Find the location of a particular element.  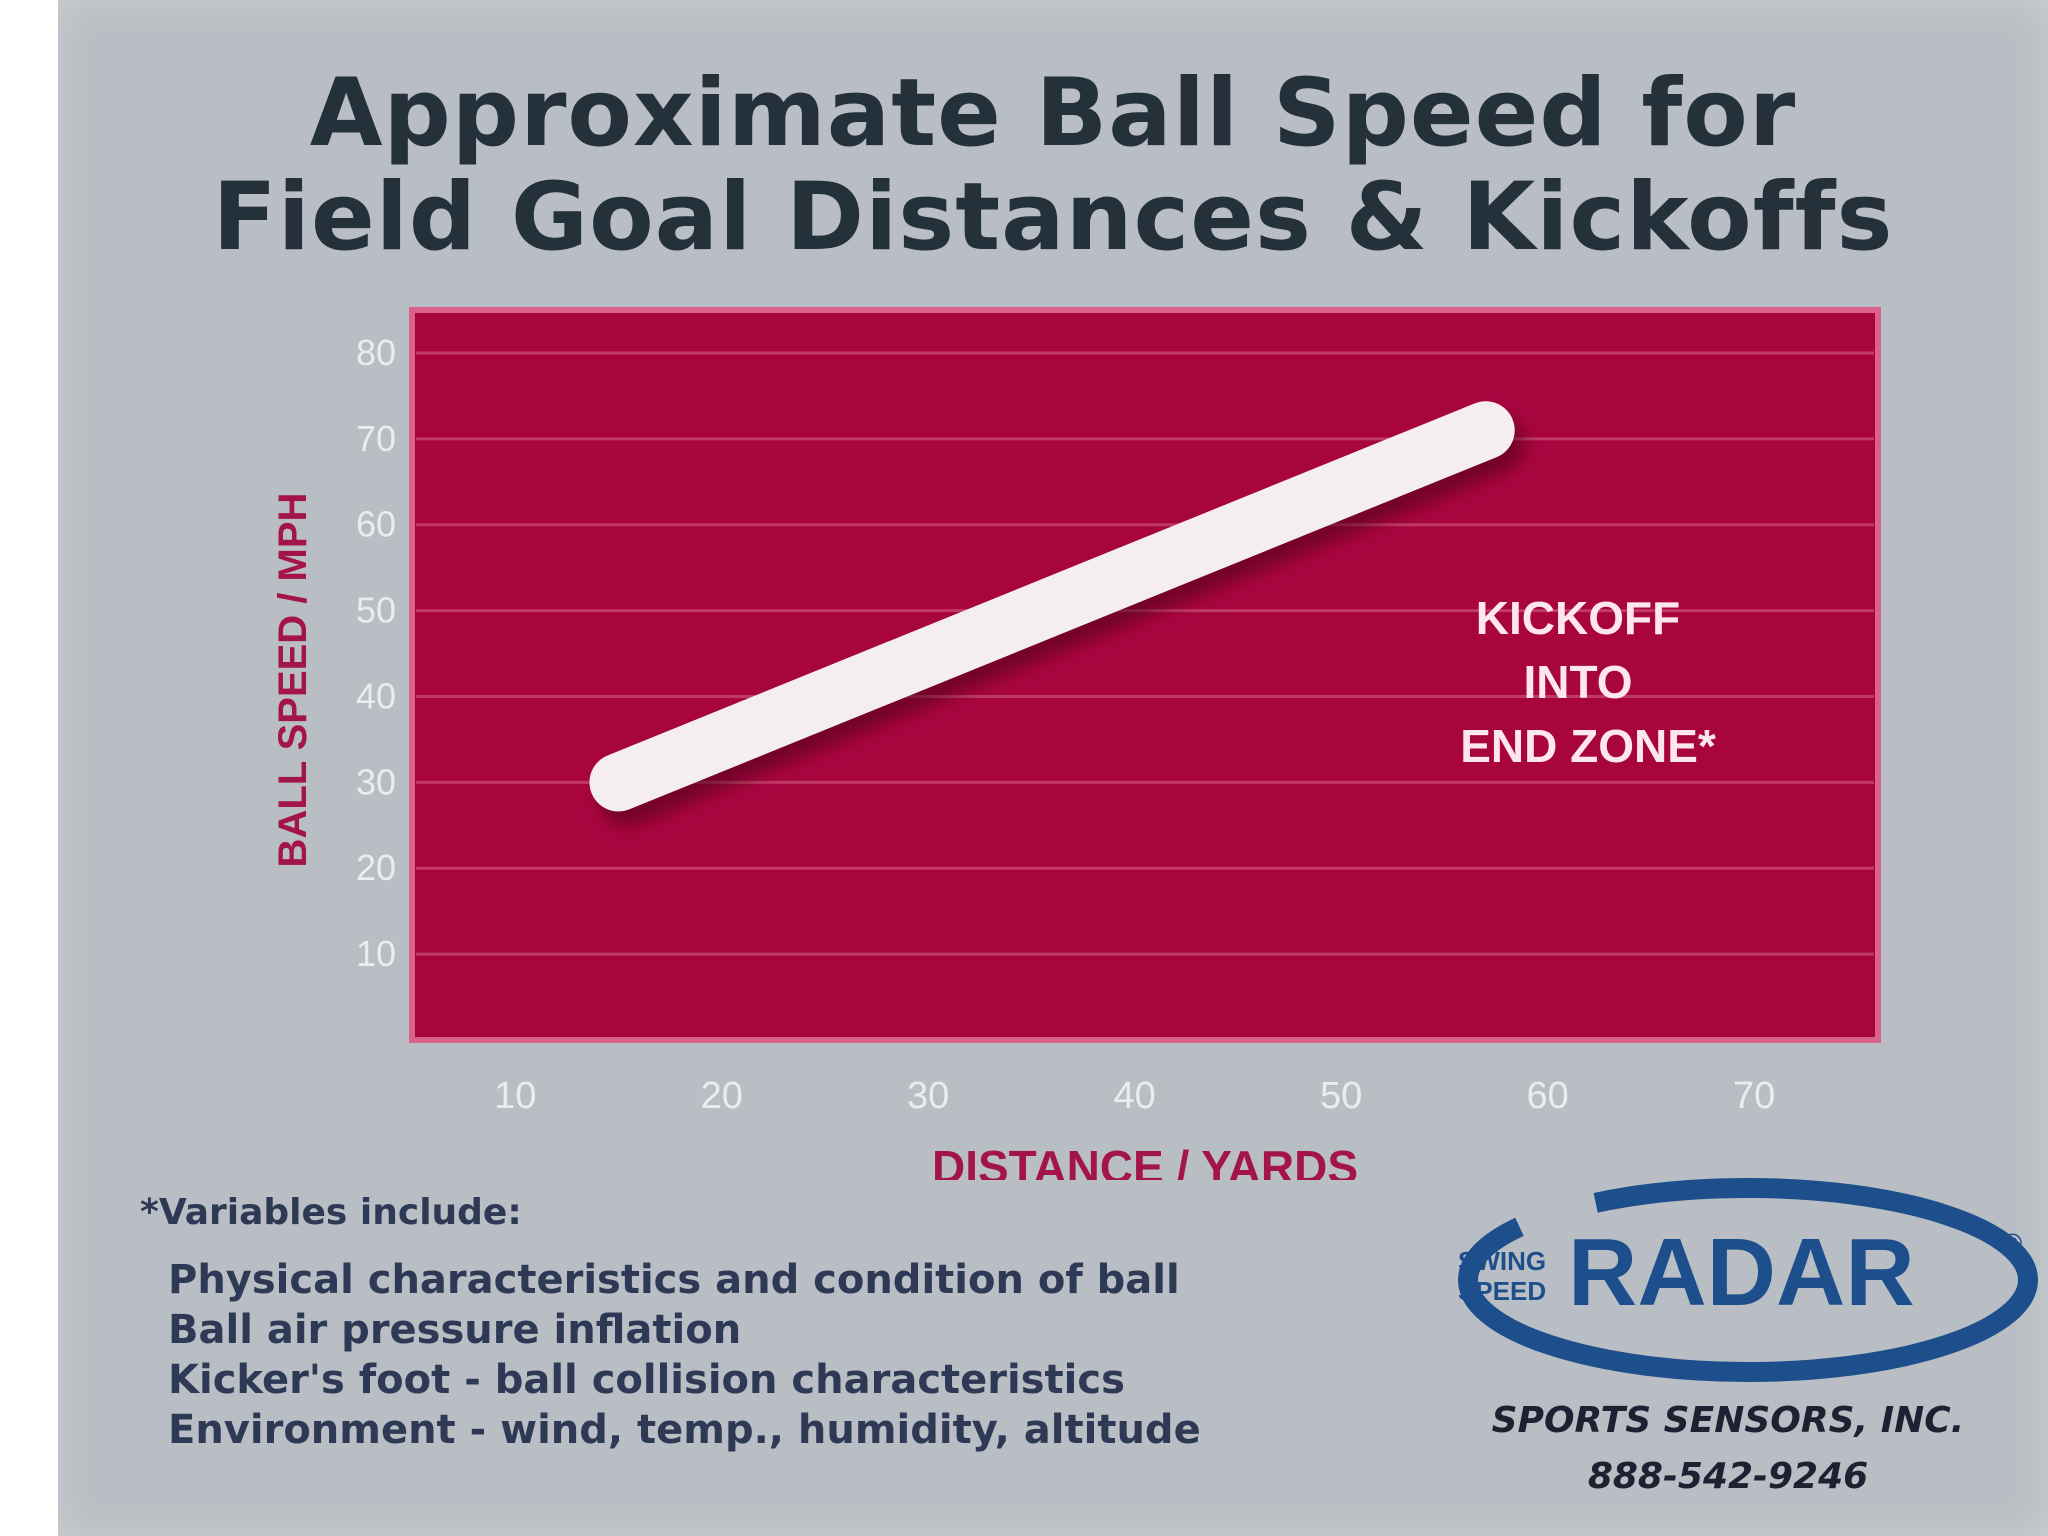

x-tick-label: 50 is located at coordinates (1341, 1096).